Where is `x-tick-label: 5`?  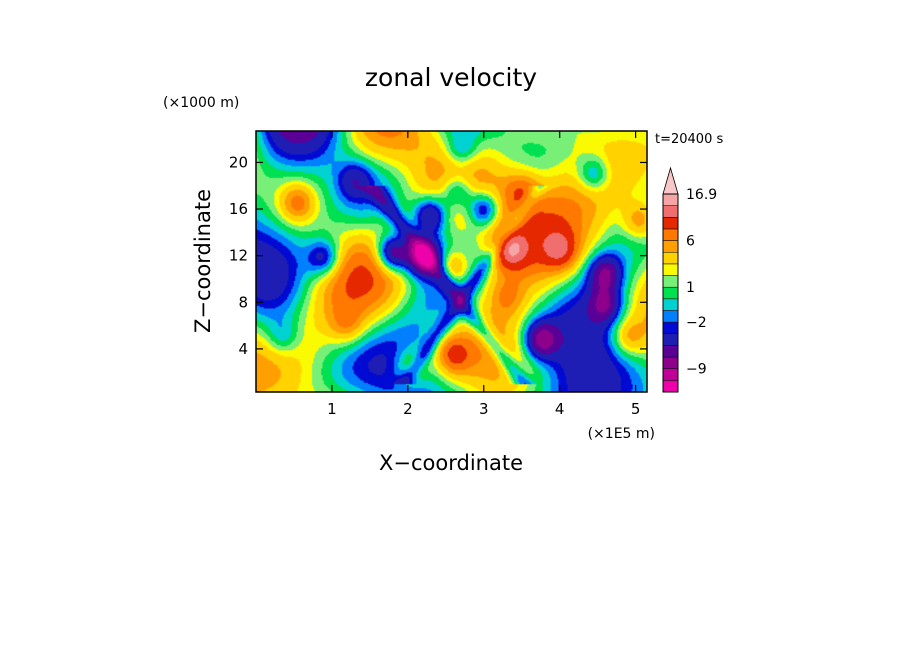
x-tick-label: 5 is located at coordinates (636, 409).